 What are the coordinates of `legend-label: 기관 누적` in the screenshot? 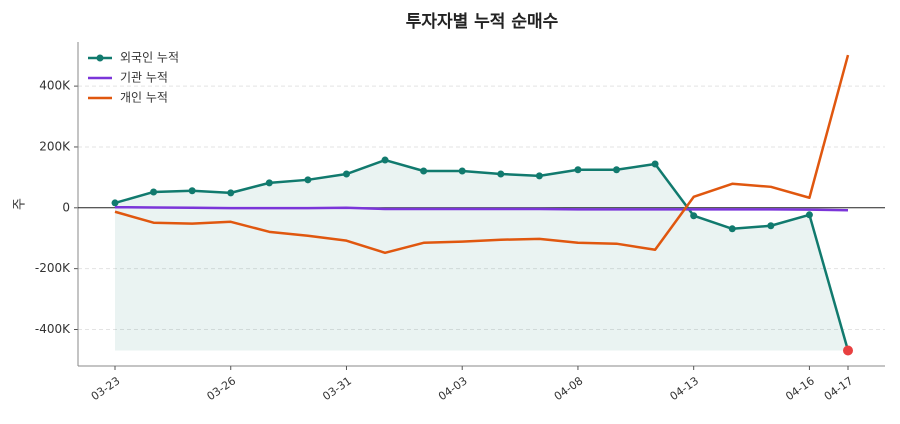 It's located at (144, 78).